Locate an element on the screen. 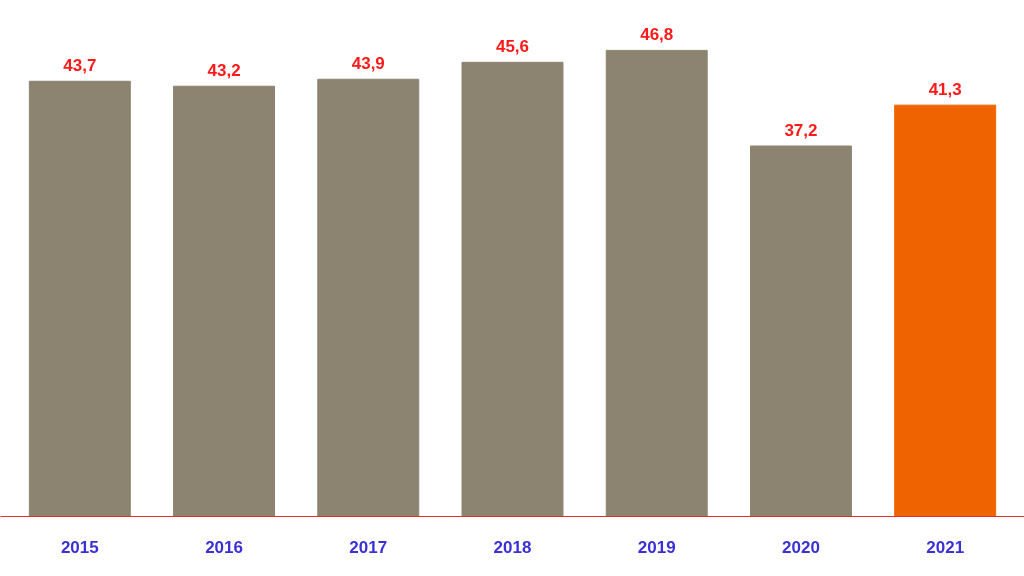 The height and width of the screenshot is (576, 1024). x-tick-label: 2015 is located at coordinates (79, 547).